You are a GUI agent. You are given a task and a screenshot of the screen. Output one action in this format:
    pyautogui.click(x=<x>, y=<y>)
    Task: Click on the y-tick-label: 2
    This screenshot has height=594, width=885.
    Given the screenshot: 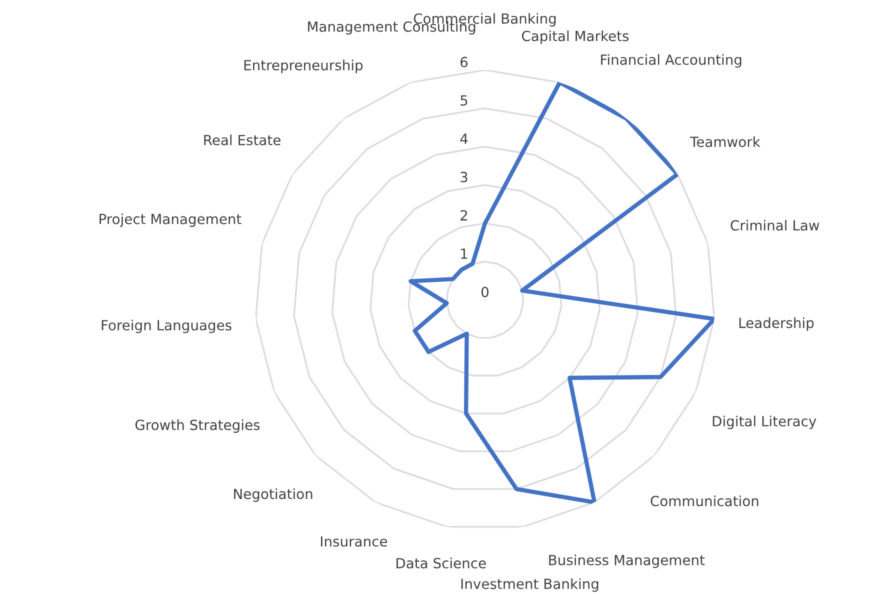 What is the action you would take?
    pyautogui.click(x=464, y=215)
    